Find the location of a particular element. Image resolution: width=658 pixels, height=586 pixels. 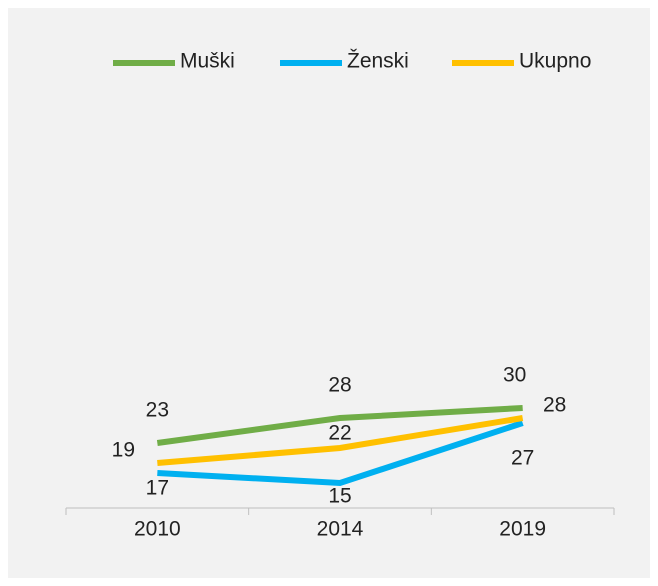

data-label: 19 is located at coordinates (123, 450).